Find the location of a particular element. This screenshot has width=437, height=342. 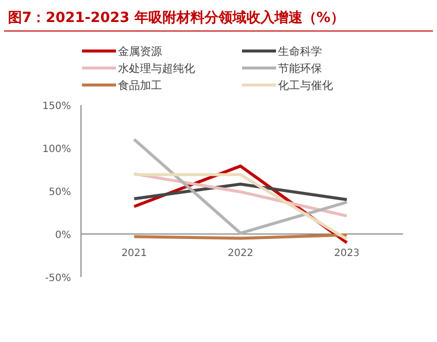

y-tick-label: 50% is located at coordinates (59, 192).